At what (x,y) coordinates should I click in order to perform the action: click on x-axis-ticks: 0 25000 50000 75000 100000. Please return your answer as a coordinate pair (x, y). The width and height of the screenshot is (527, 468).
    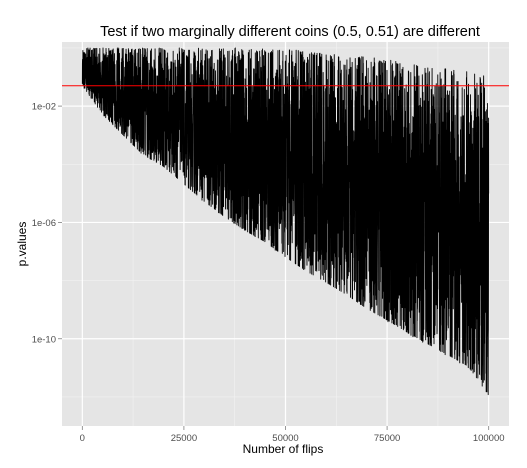
    Looking at the image, I should click on (292, 435).